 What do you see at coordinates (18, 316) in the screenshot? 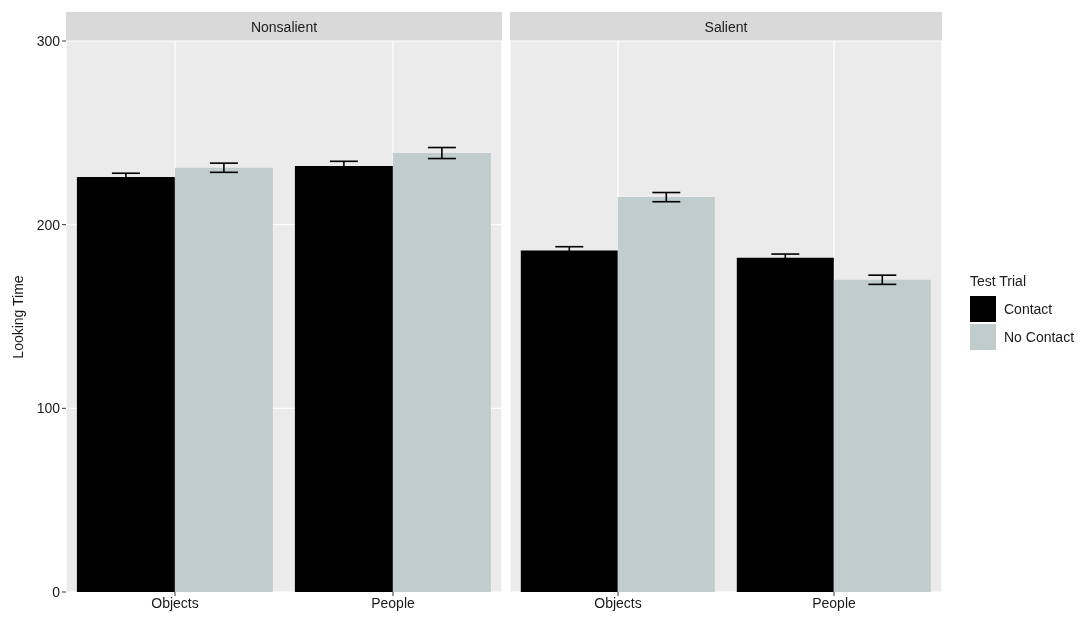
I see `y-axis-title: Looking Time` at bounding box center [18, 316].